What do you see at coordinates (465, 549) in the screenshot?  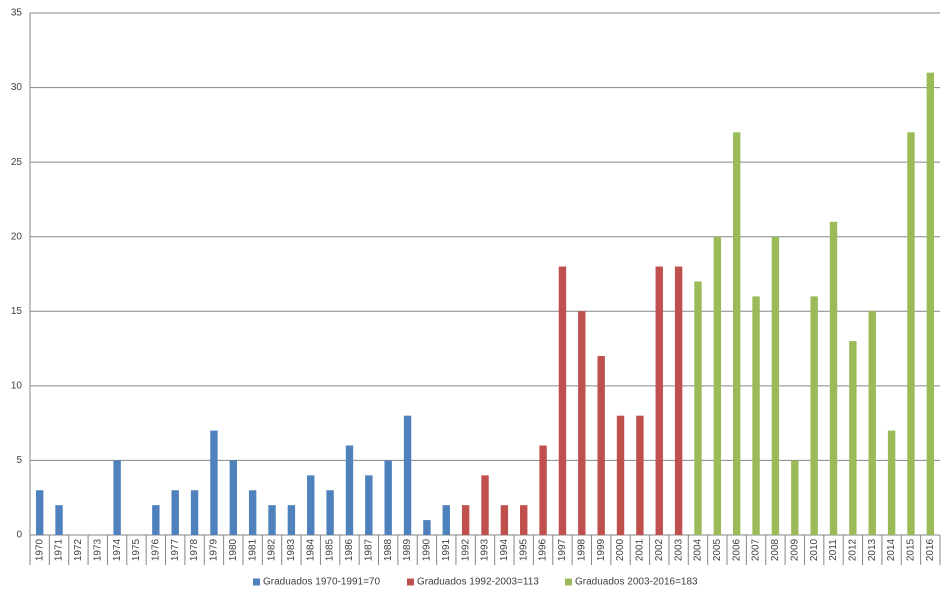 I see `x-tick-label: 1992` at bounding box center [465, 549].